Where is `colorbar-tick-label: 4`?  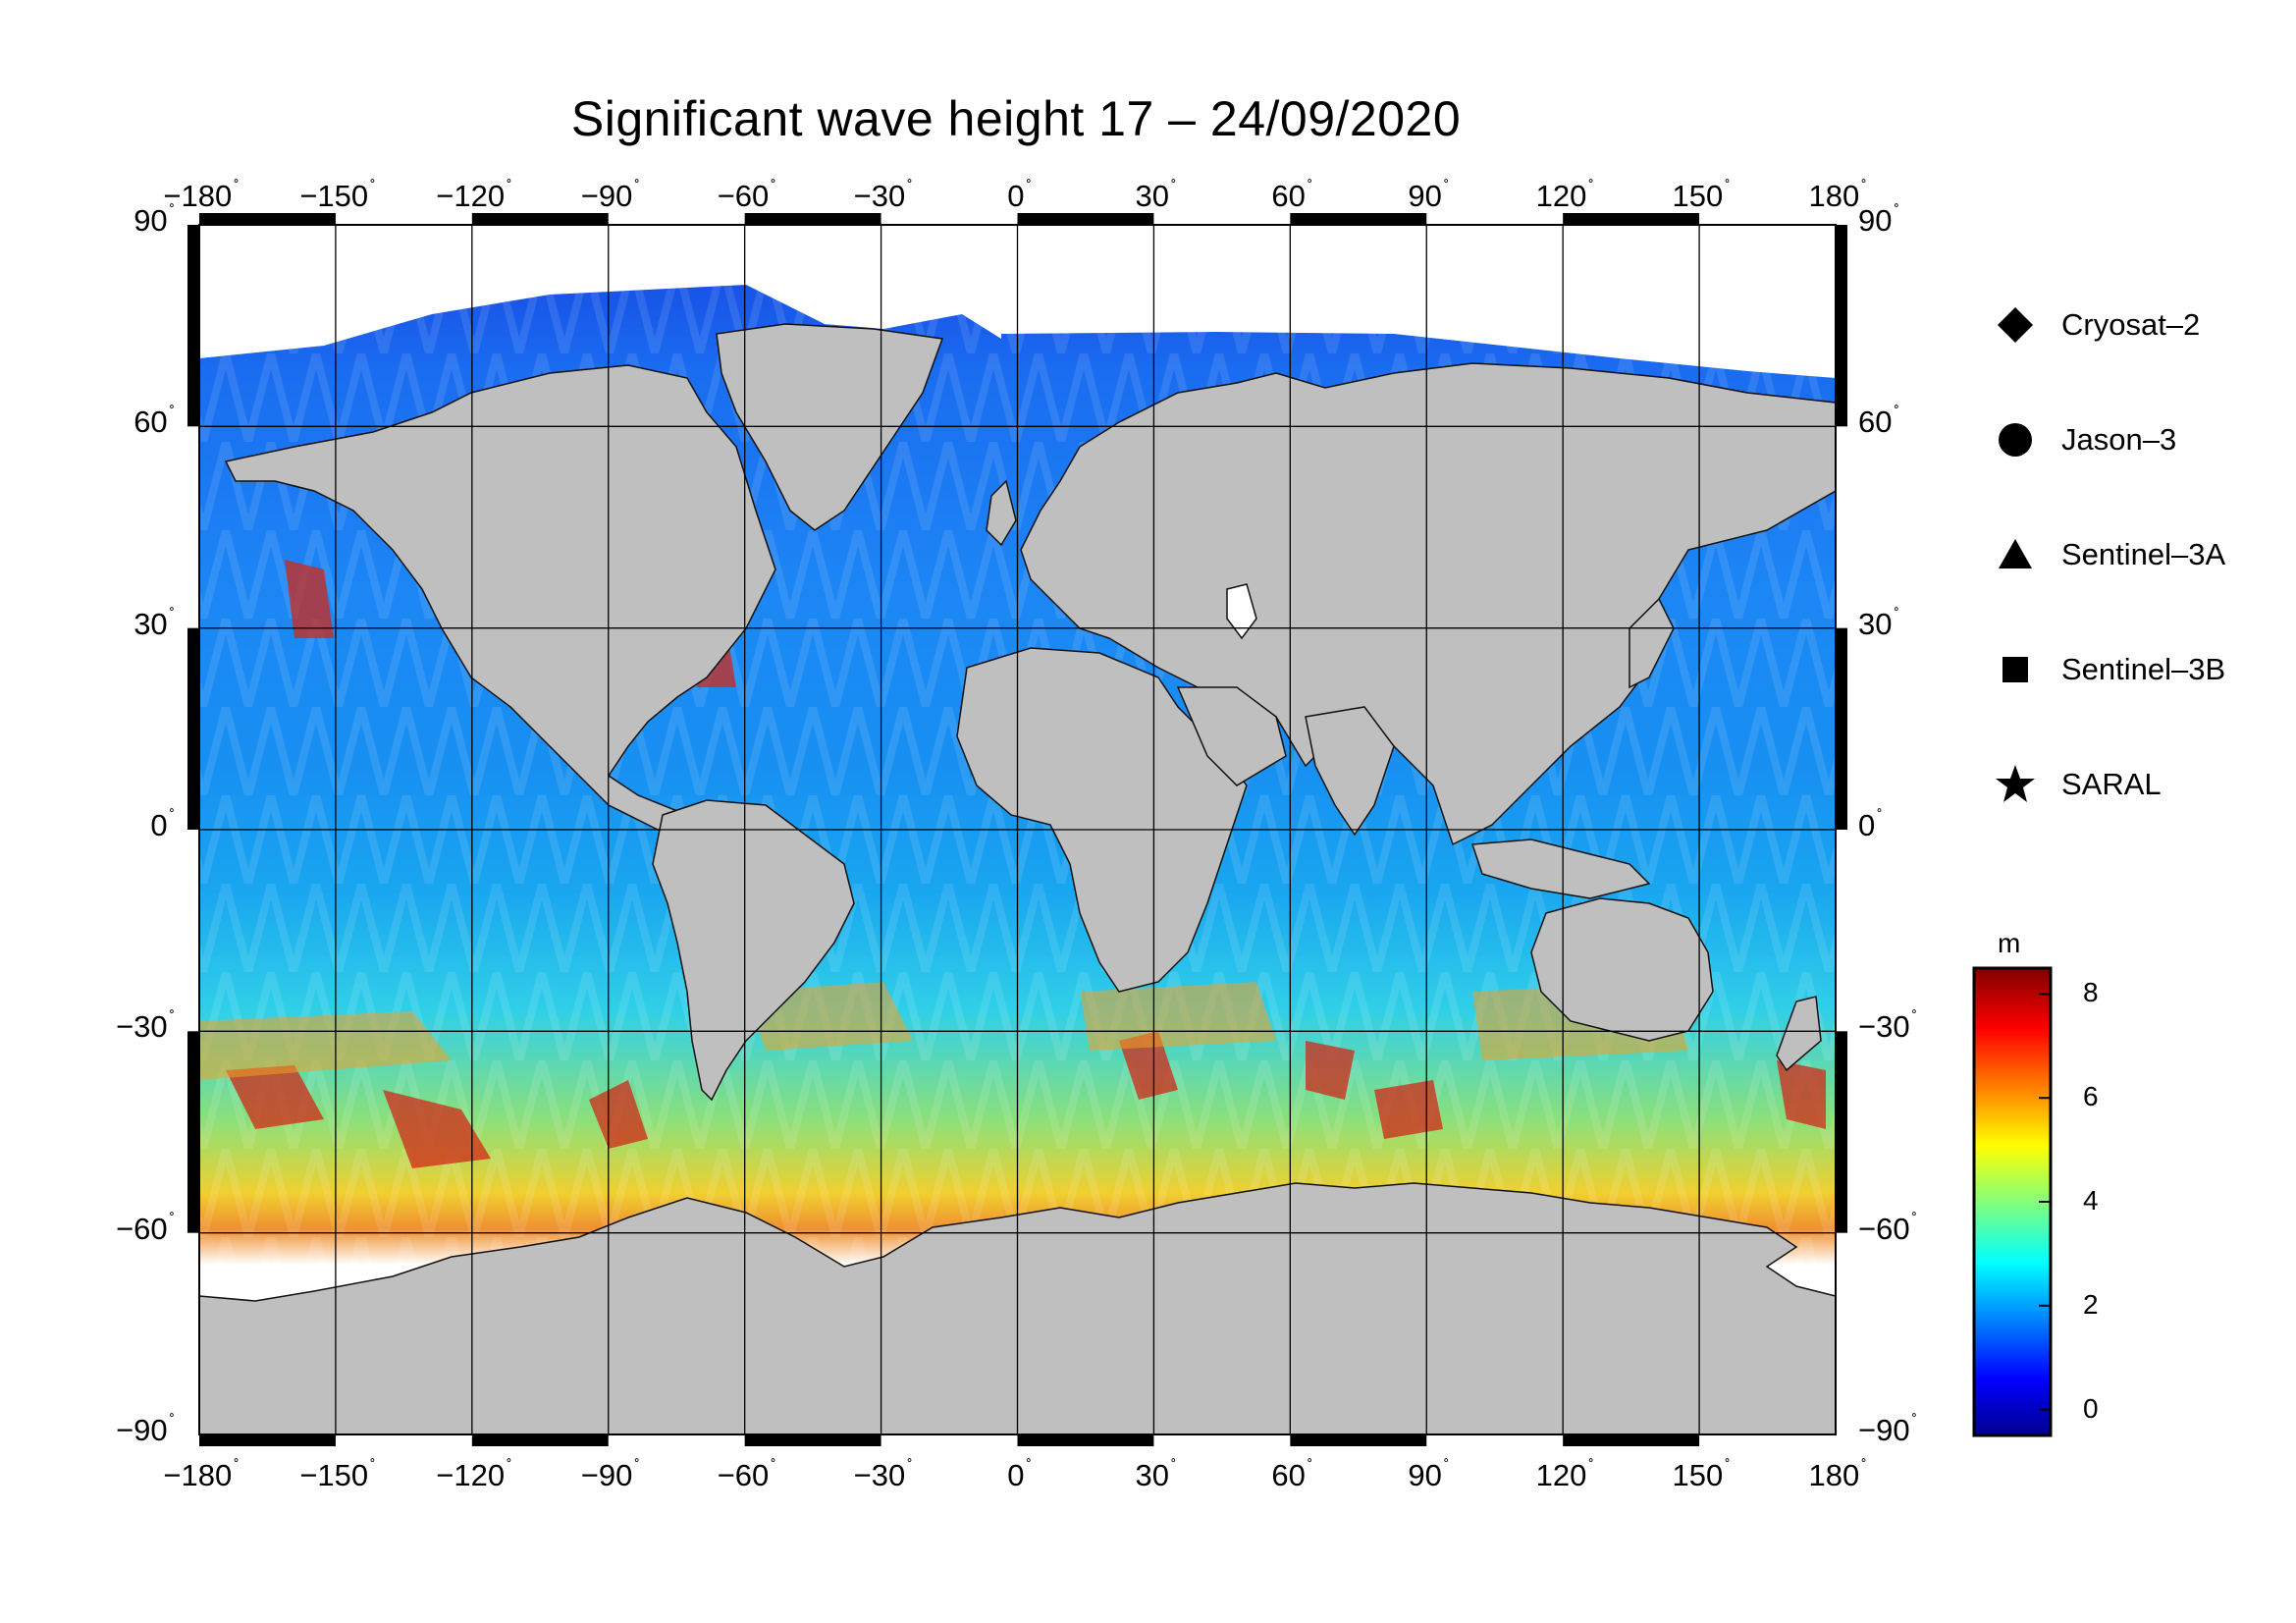
colorbar-tick-label: 4 is located at coordinates (2091, 1200).